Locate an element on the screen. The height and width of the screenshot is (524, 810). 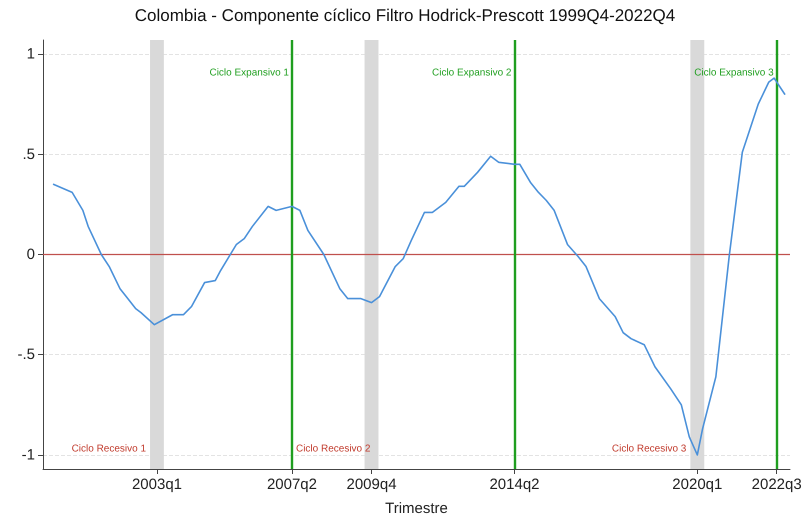
ref-line-label: Ciclo Expansivo 3 is located at coordinates (734, 73).